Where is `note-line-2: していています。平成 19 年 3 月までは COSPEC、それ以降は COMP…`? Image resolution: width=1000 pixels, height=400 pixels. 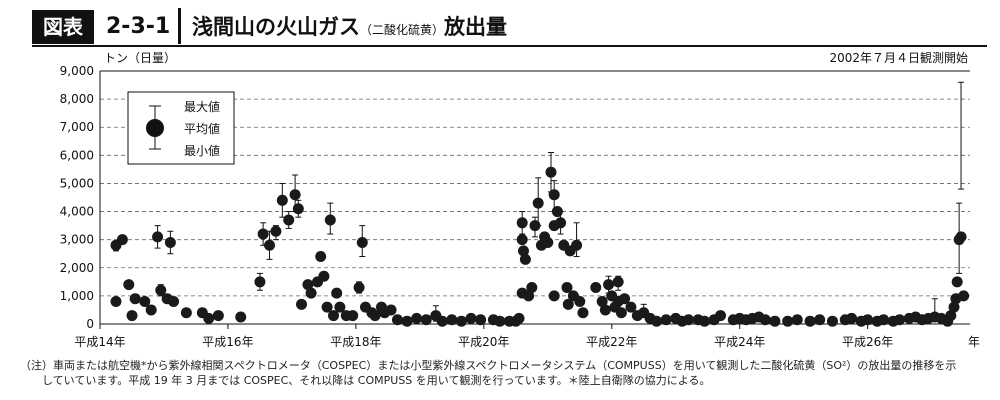 note-line-2: していています。平成 19 年 3 月までは COSPEC、それ以降は COMP… is located at coordinates (365, 380).